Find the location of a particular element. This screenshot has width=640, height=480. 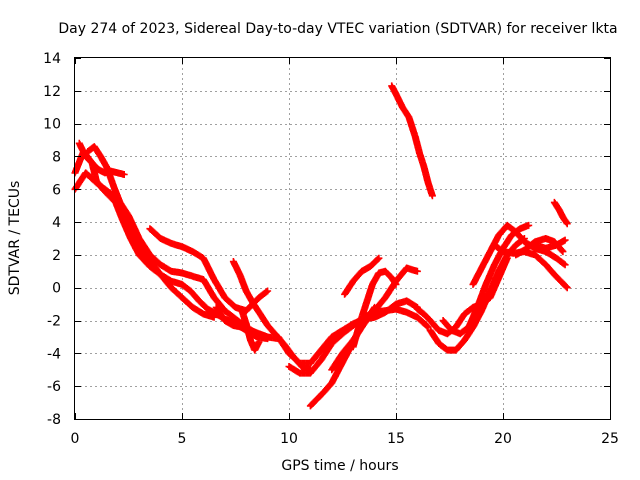

y-tick-labels: -8 -6 -4 -2 0 2 4 6 8 10 12 14 is located at coordinates (52, 239).